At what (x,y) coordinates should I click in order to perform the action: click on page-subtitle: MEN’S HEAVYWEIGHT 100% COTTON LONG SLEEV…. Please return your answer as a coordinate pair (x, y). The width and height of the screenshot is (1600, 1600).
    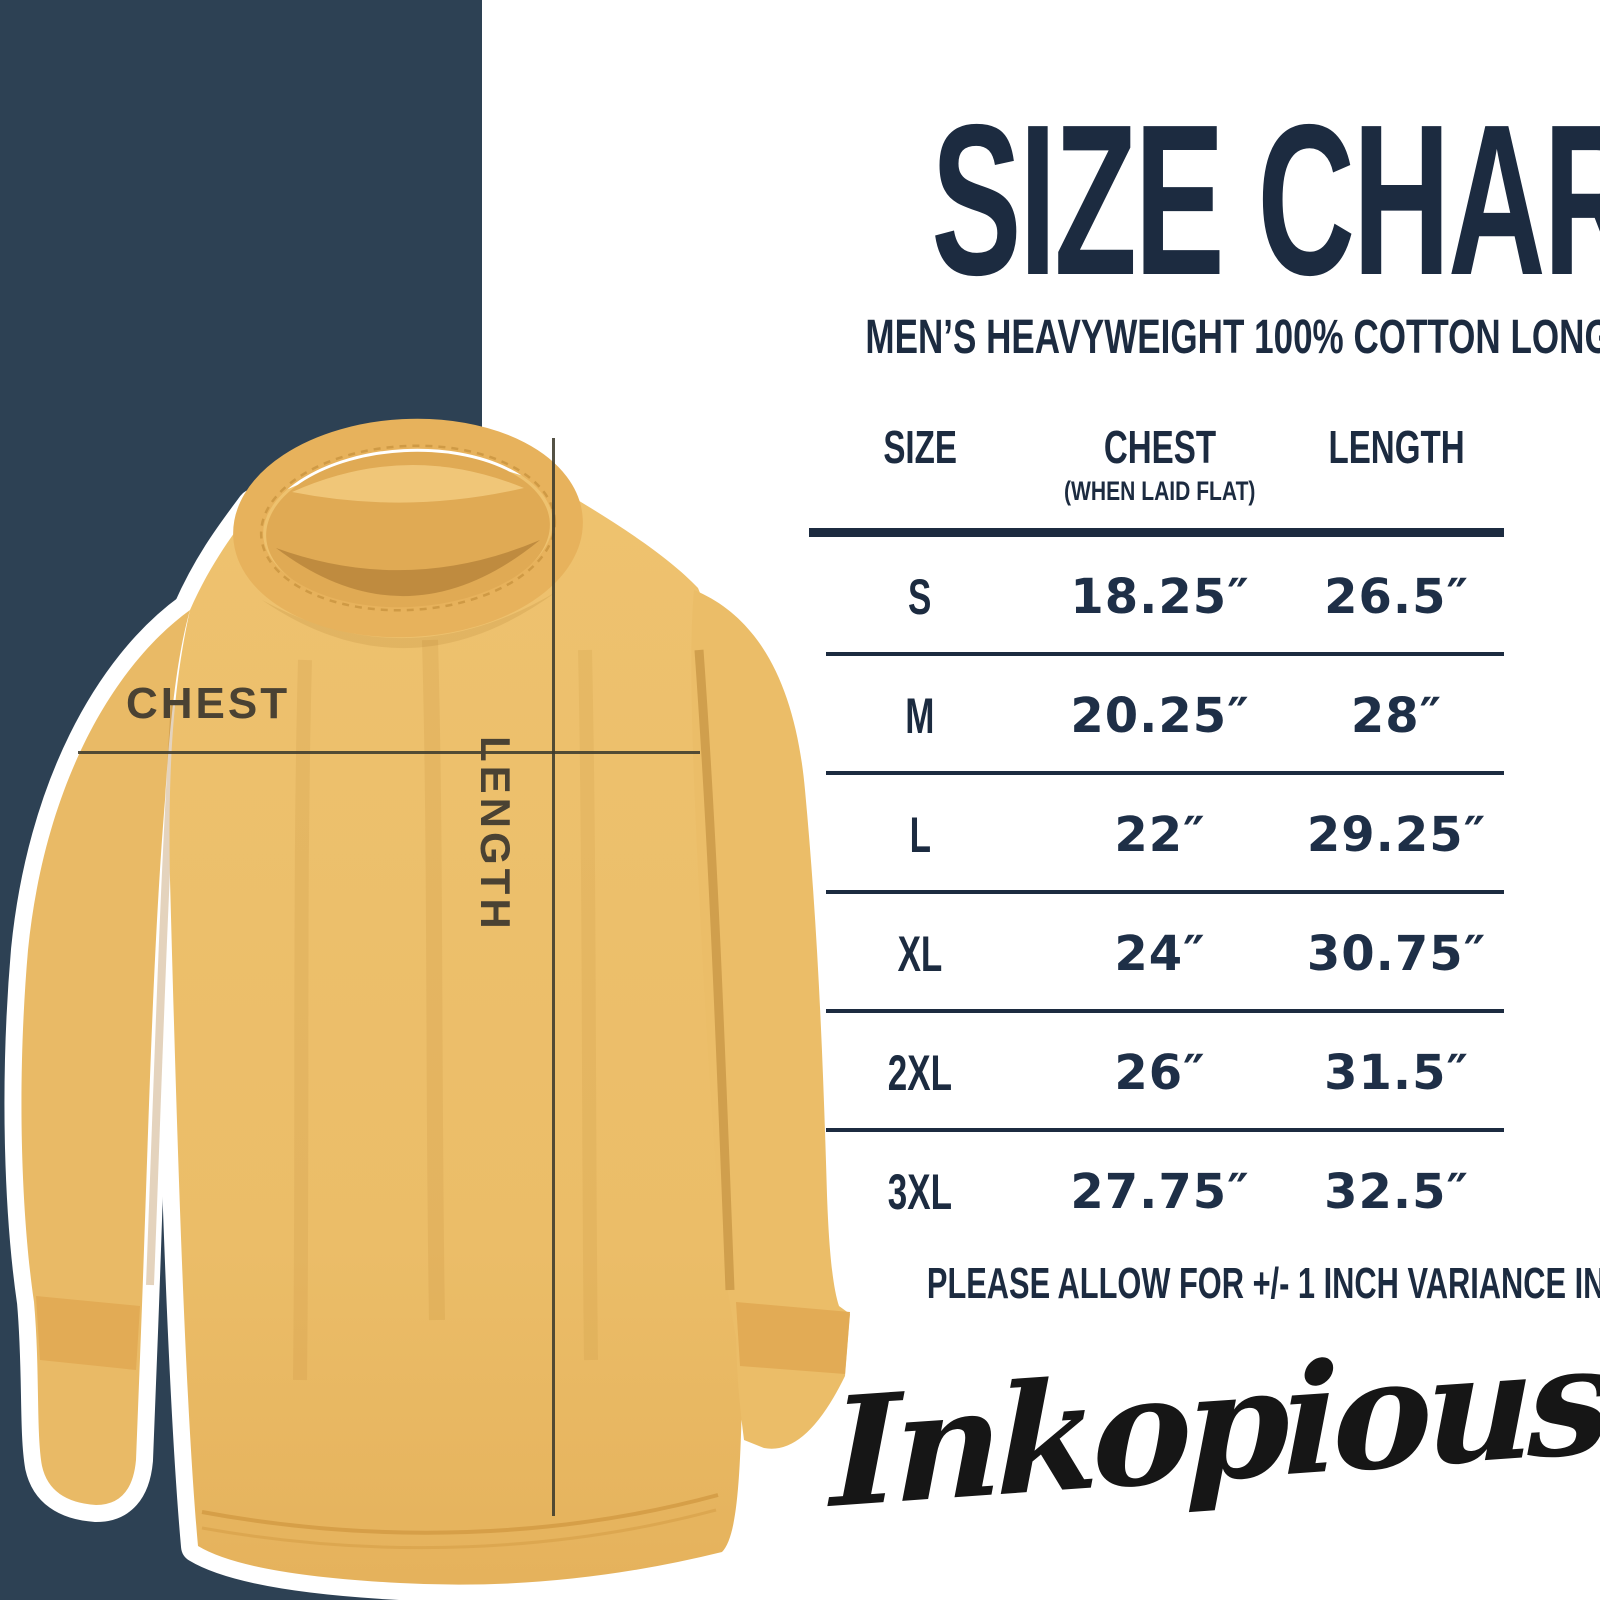
    Looking at the image, I should click on (1150, 338).